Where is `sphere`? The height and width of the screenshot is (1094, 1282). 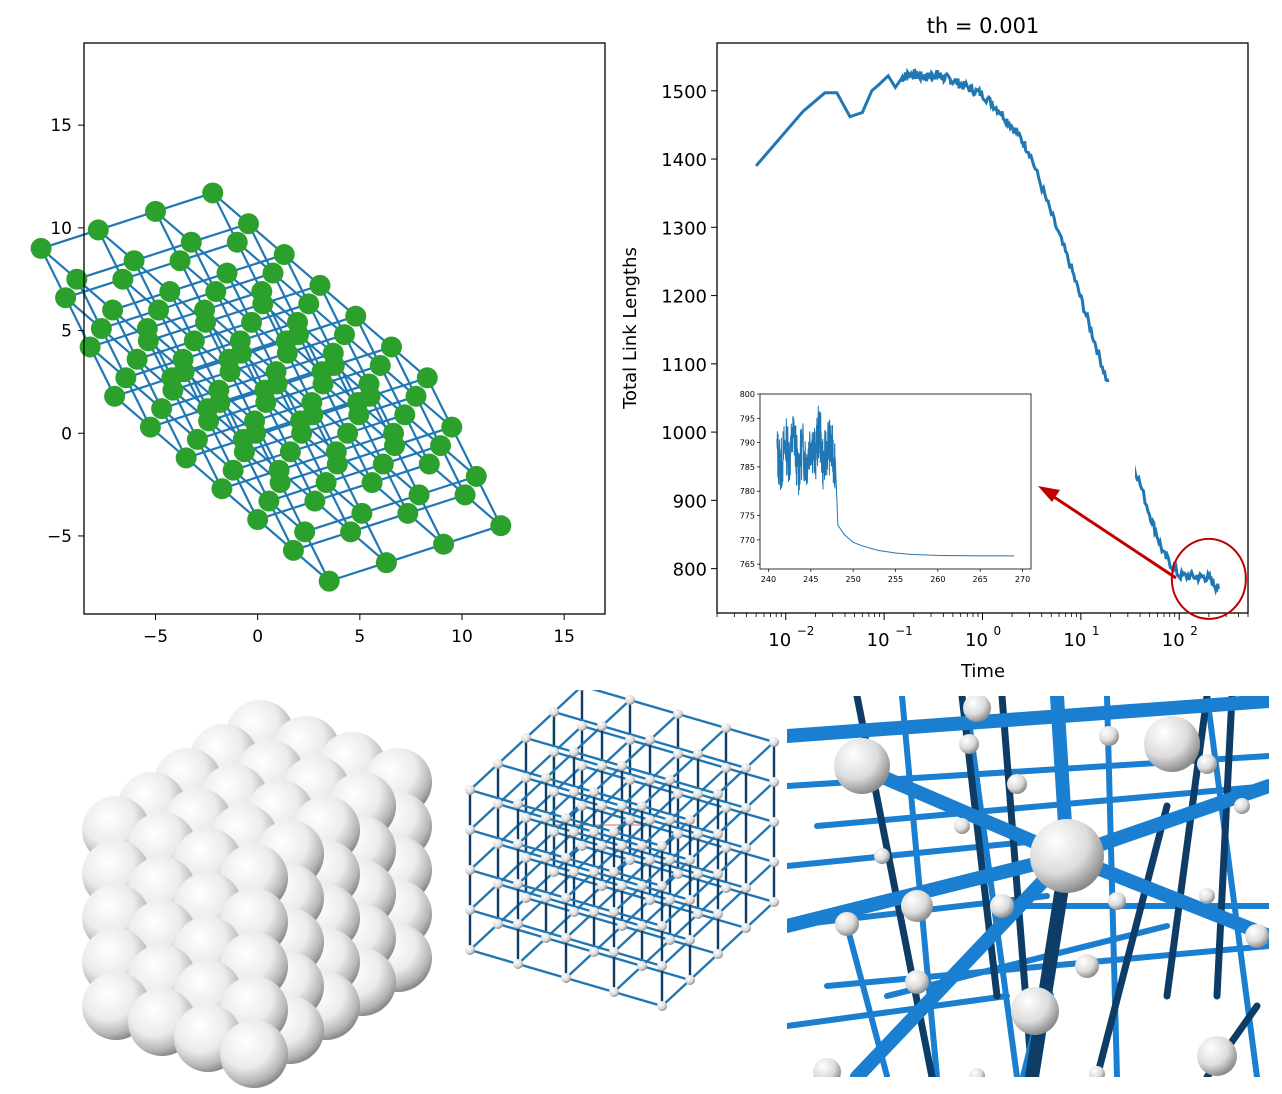 sphere is located at coordinates (254, 1054).